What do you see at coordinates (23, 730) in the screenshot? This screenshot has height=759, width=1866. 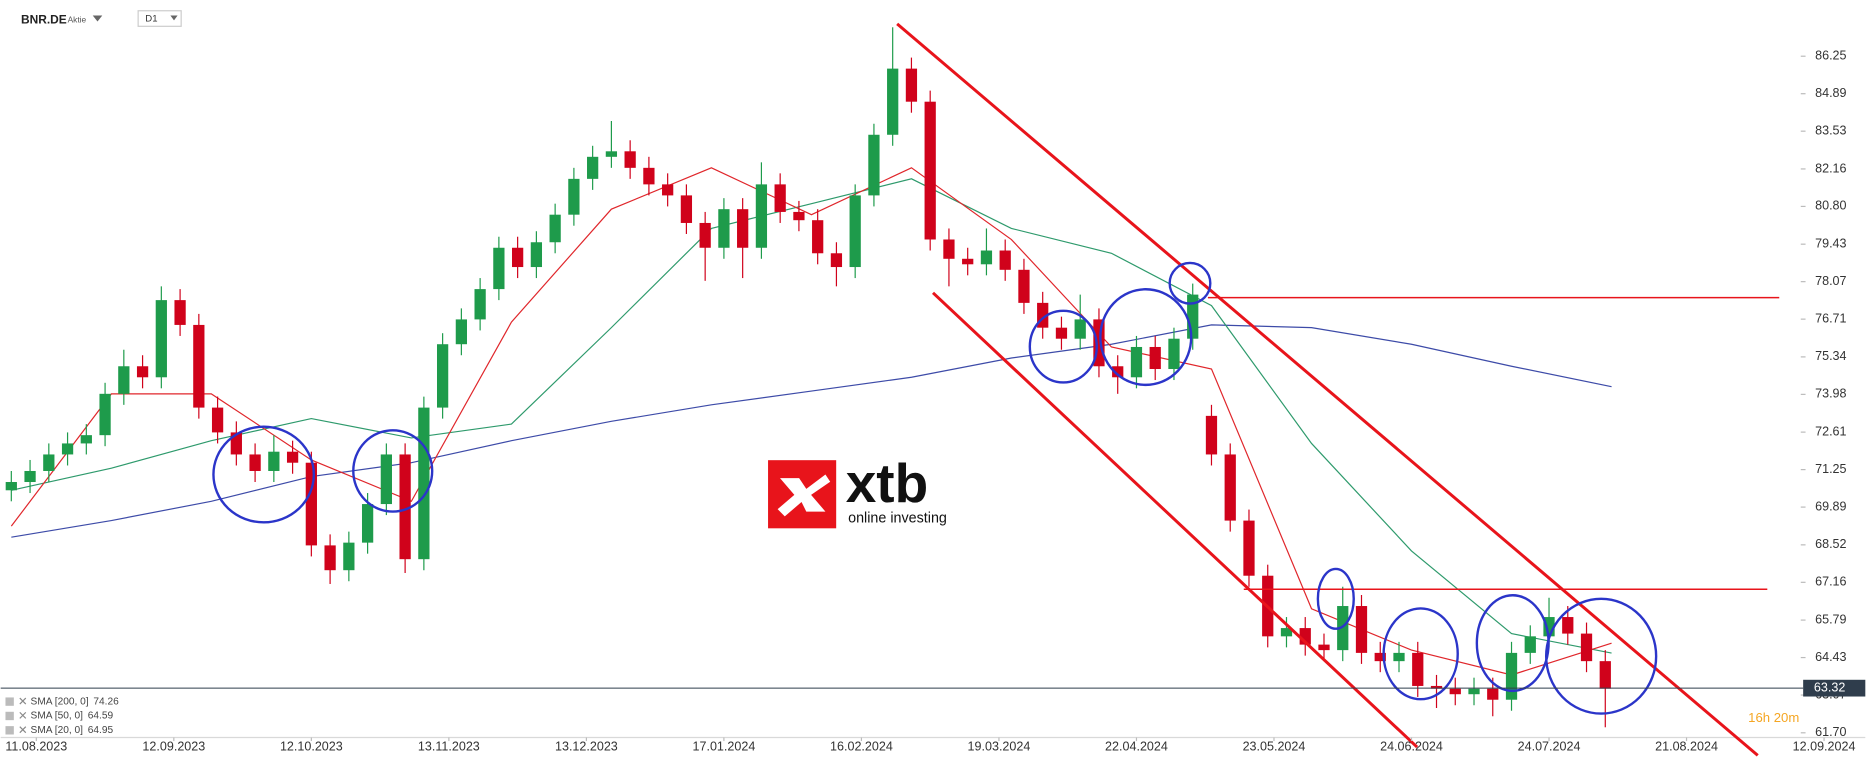 I see `legend-close` at bounding box center [23, 730].